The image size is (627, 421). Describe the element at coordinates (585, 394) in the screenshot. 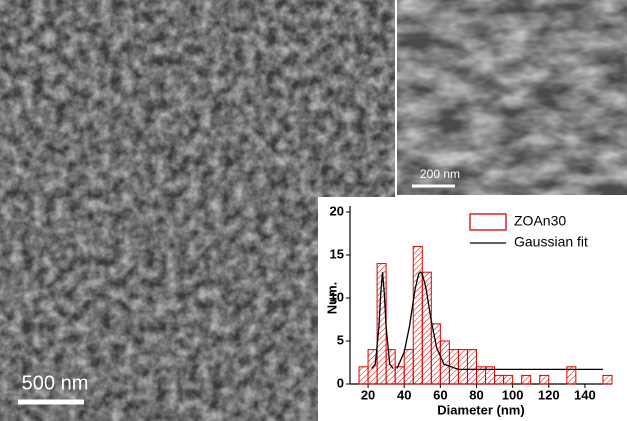

I see `x-tick-label: 140` at that location.